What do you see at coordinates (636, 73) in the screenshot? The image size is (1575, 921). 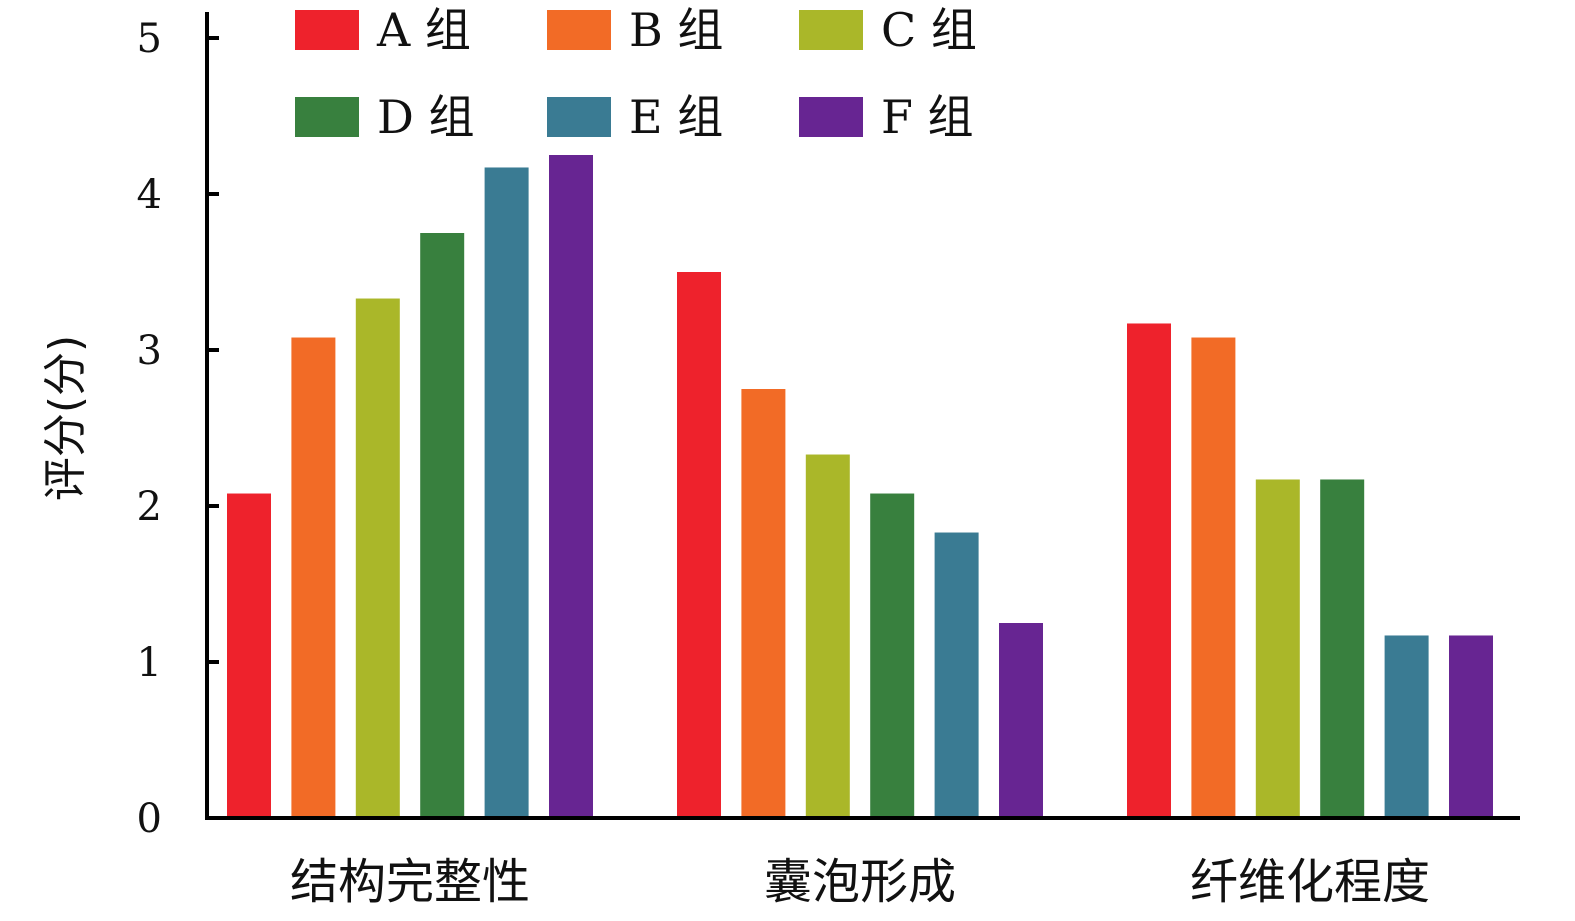 I see `legend: A 组 B 组 C 组 D 组 E 组 F 组` at bounding box center [636, 73].